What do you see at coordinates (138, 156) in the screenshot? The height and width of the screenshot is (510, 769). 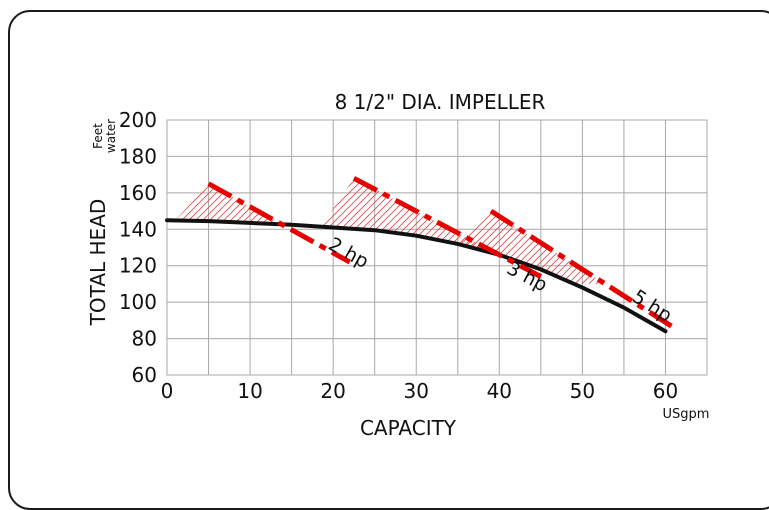 I see `y-tick-label: 180` at bounding box center [138, 156].